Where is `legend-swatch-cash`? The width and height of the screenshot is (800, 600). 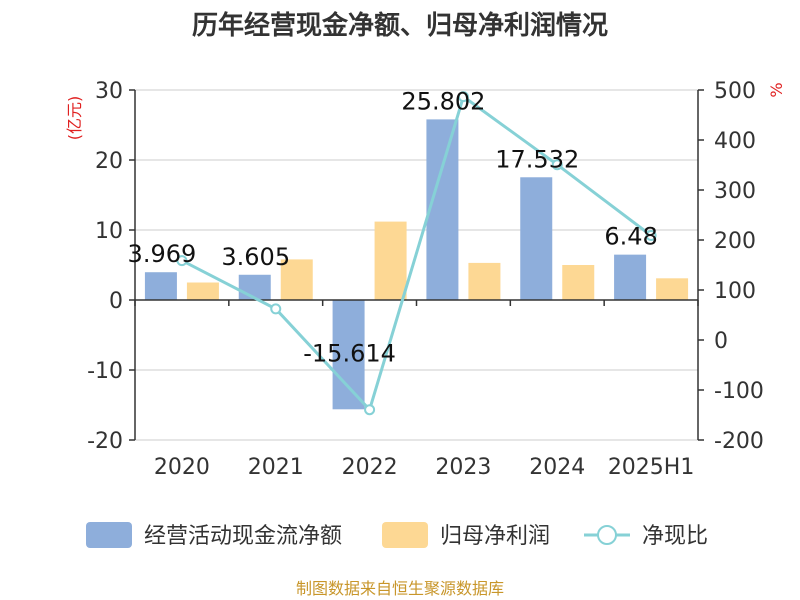 legend-swatch-cash is located at coordinates (109, 535).